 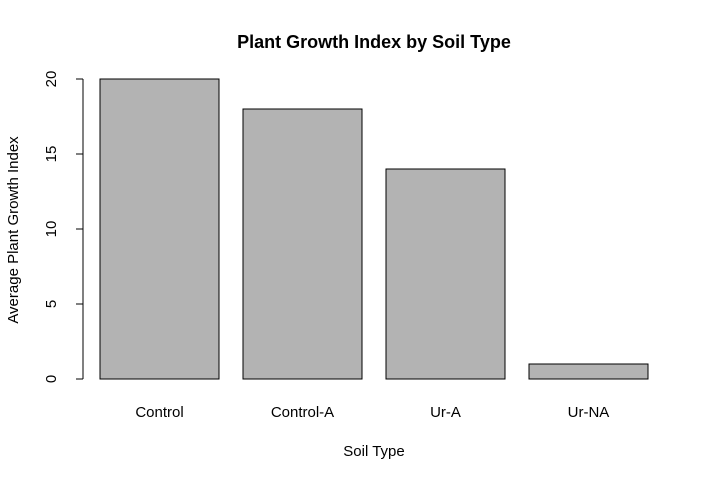 I want to click on x-tick-label: Control-A, so click(x=302, y=412).